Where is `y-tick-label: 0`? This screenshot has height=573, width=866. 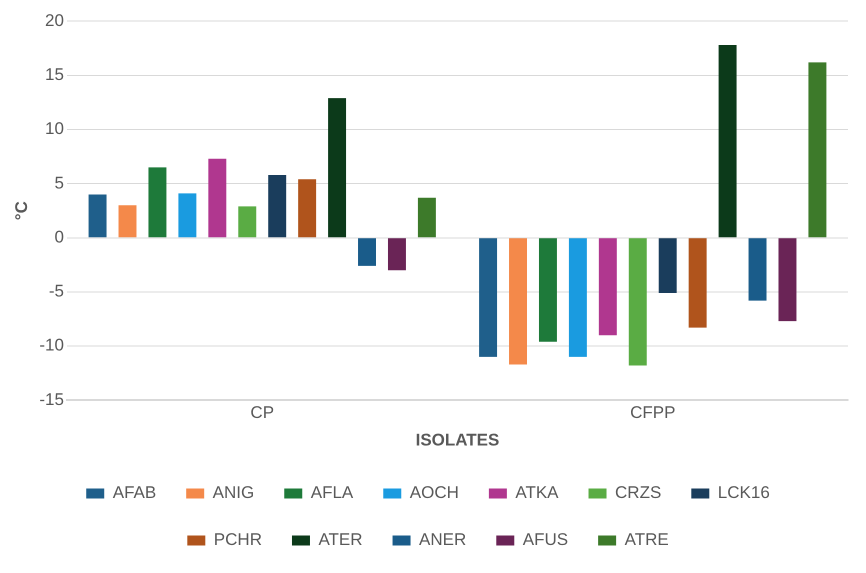 y-tick-label: 0 is located at coordinates (59, 236).